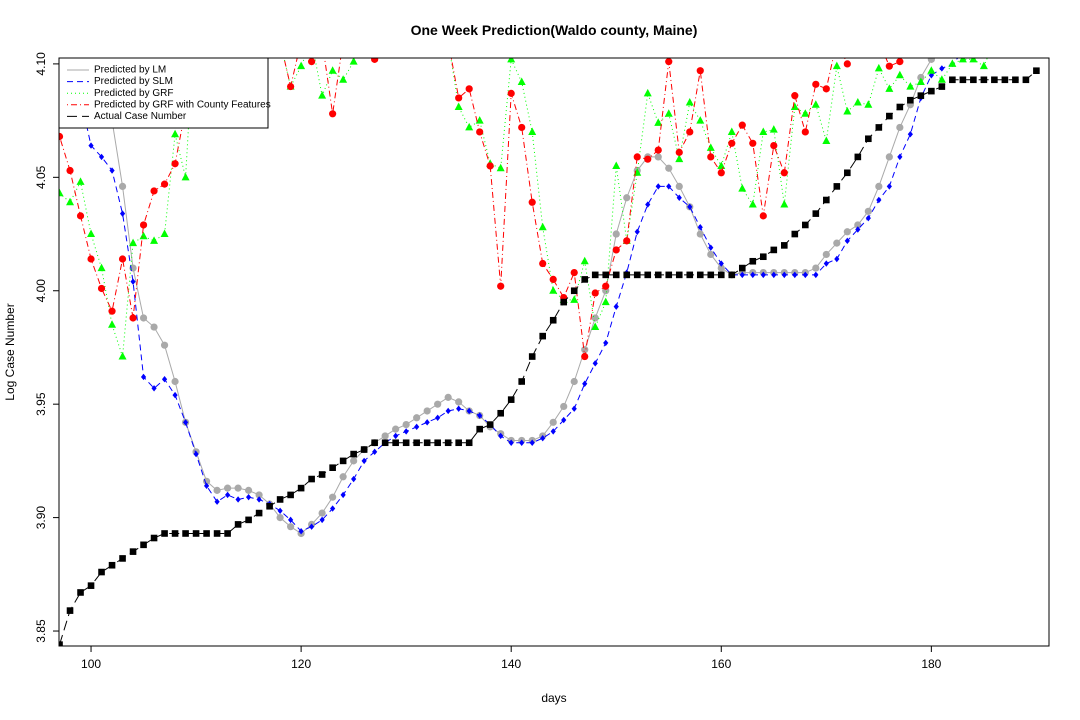 The height and width of the screenshot is (720, 1080). I want to click on x-tick-label: 180, so click(931, 664).